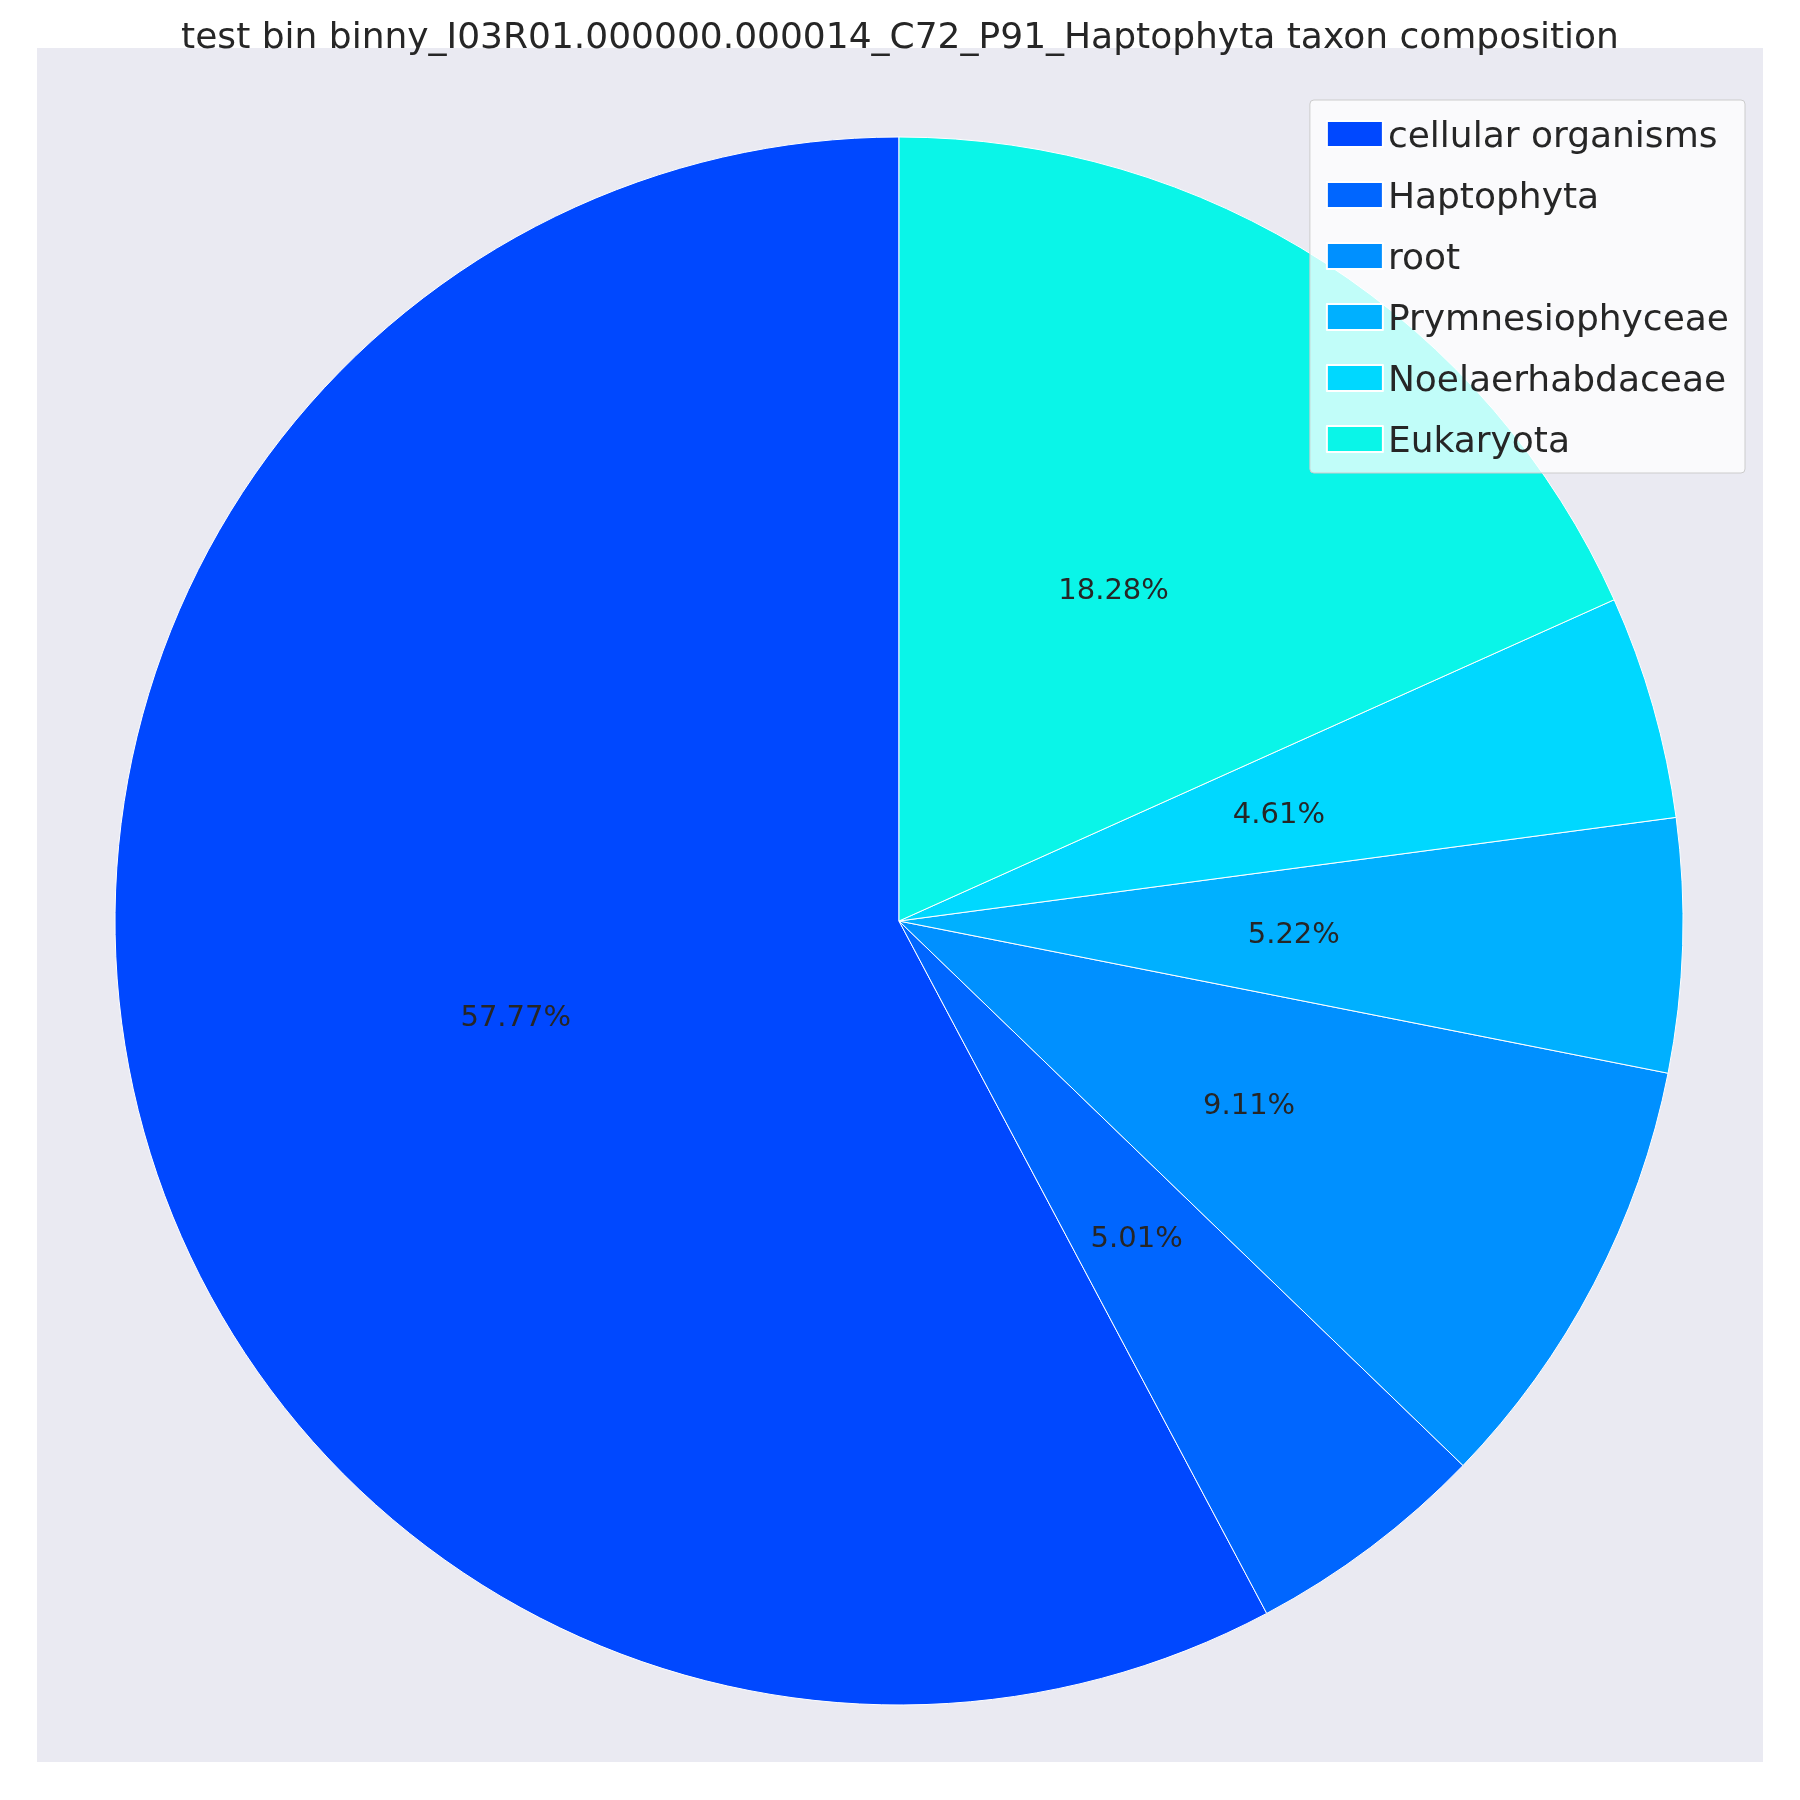 This screenshot has width=1800, height=1800. Describe the element at coordinates (1552, 134) in the screenshot. I see `legend-label: cellular organisms` at that location.